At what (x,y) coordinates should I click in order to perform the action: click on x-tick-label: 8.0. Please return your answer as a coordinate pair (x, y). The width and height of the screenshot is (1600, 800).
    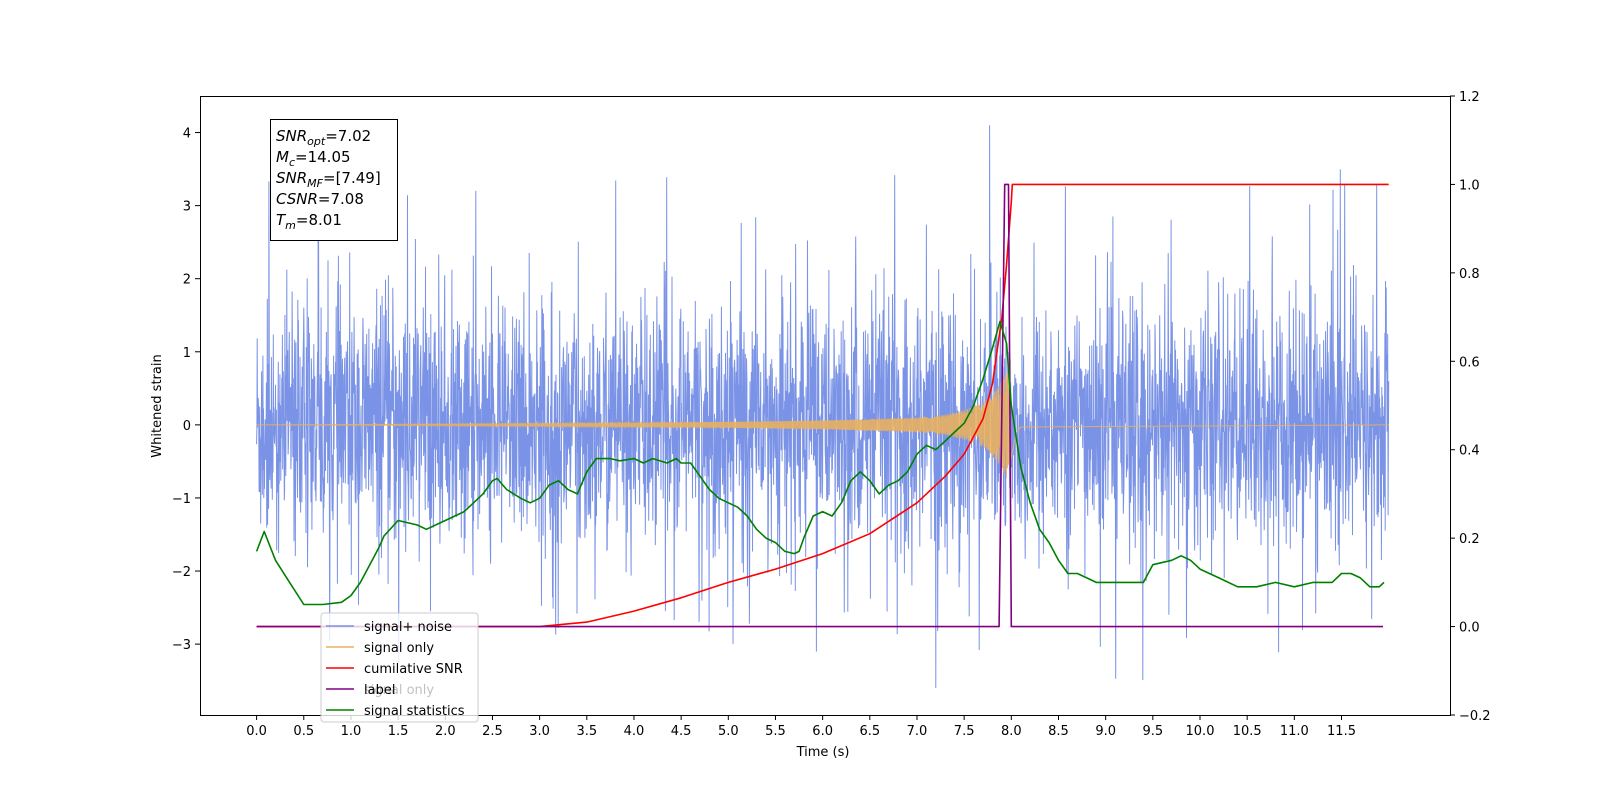
    Looking at the image, I should click on (1011, 731).